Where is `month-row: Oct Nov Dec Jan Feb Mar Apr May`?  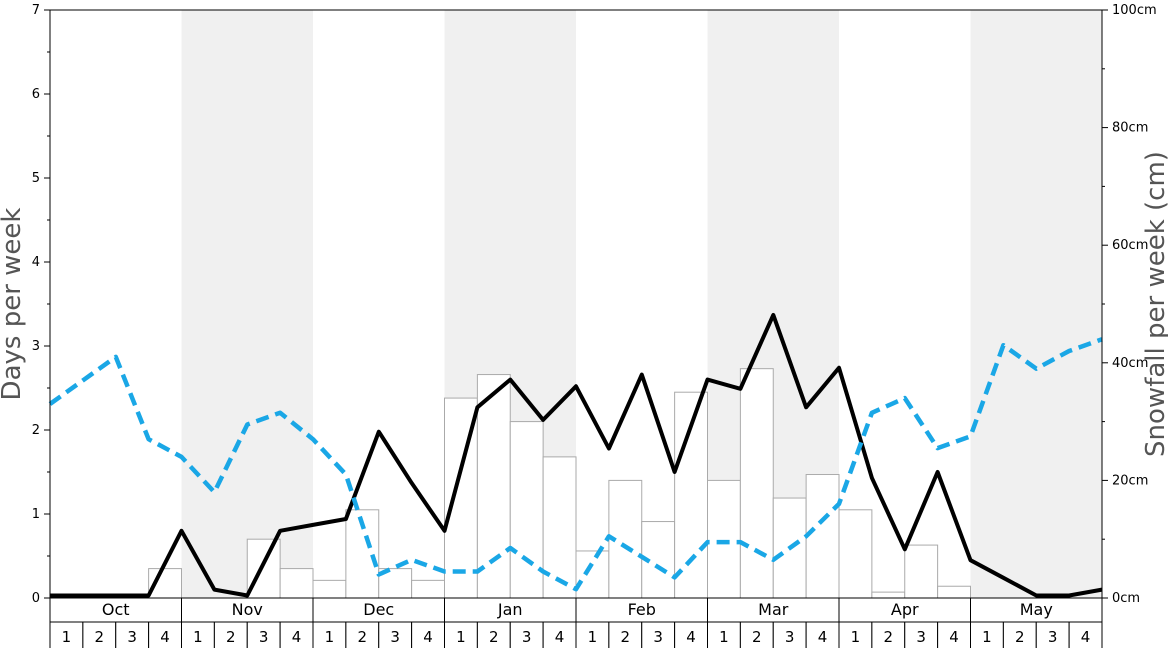
month-row: Oct Nov Dec Jan Feb Mar Apr May is located at coordinates (576, 610).